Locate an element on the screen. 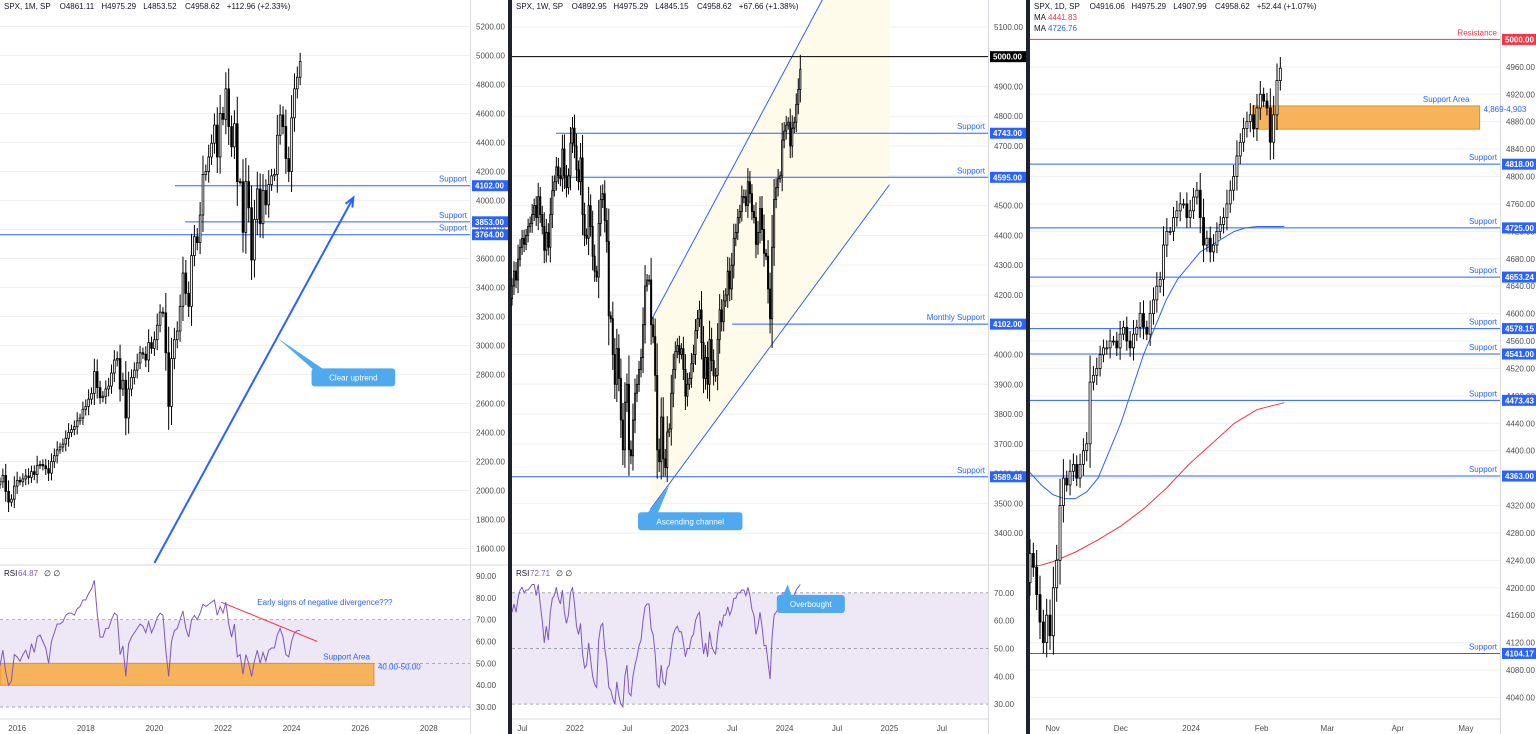 The image size is (1536, 734). header-o: O4892.95 is located at coordinates (590, 6).